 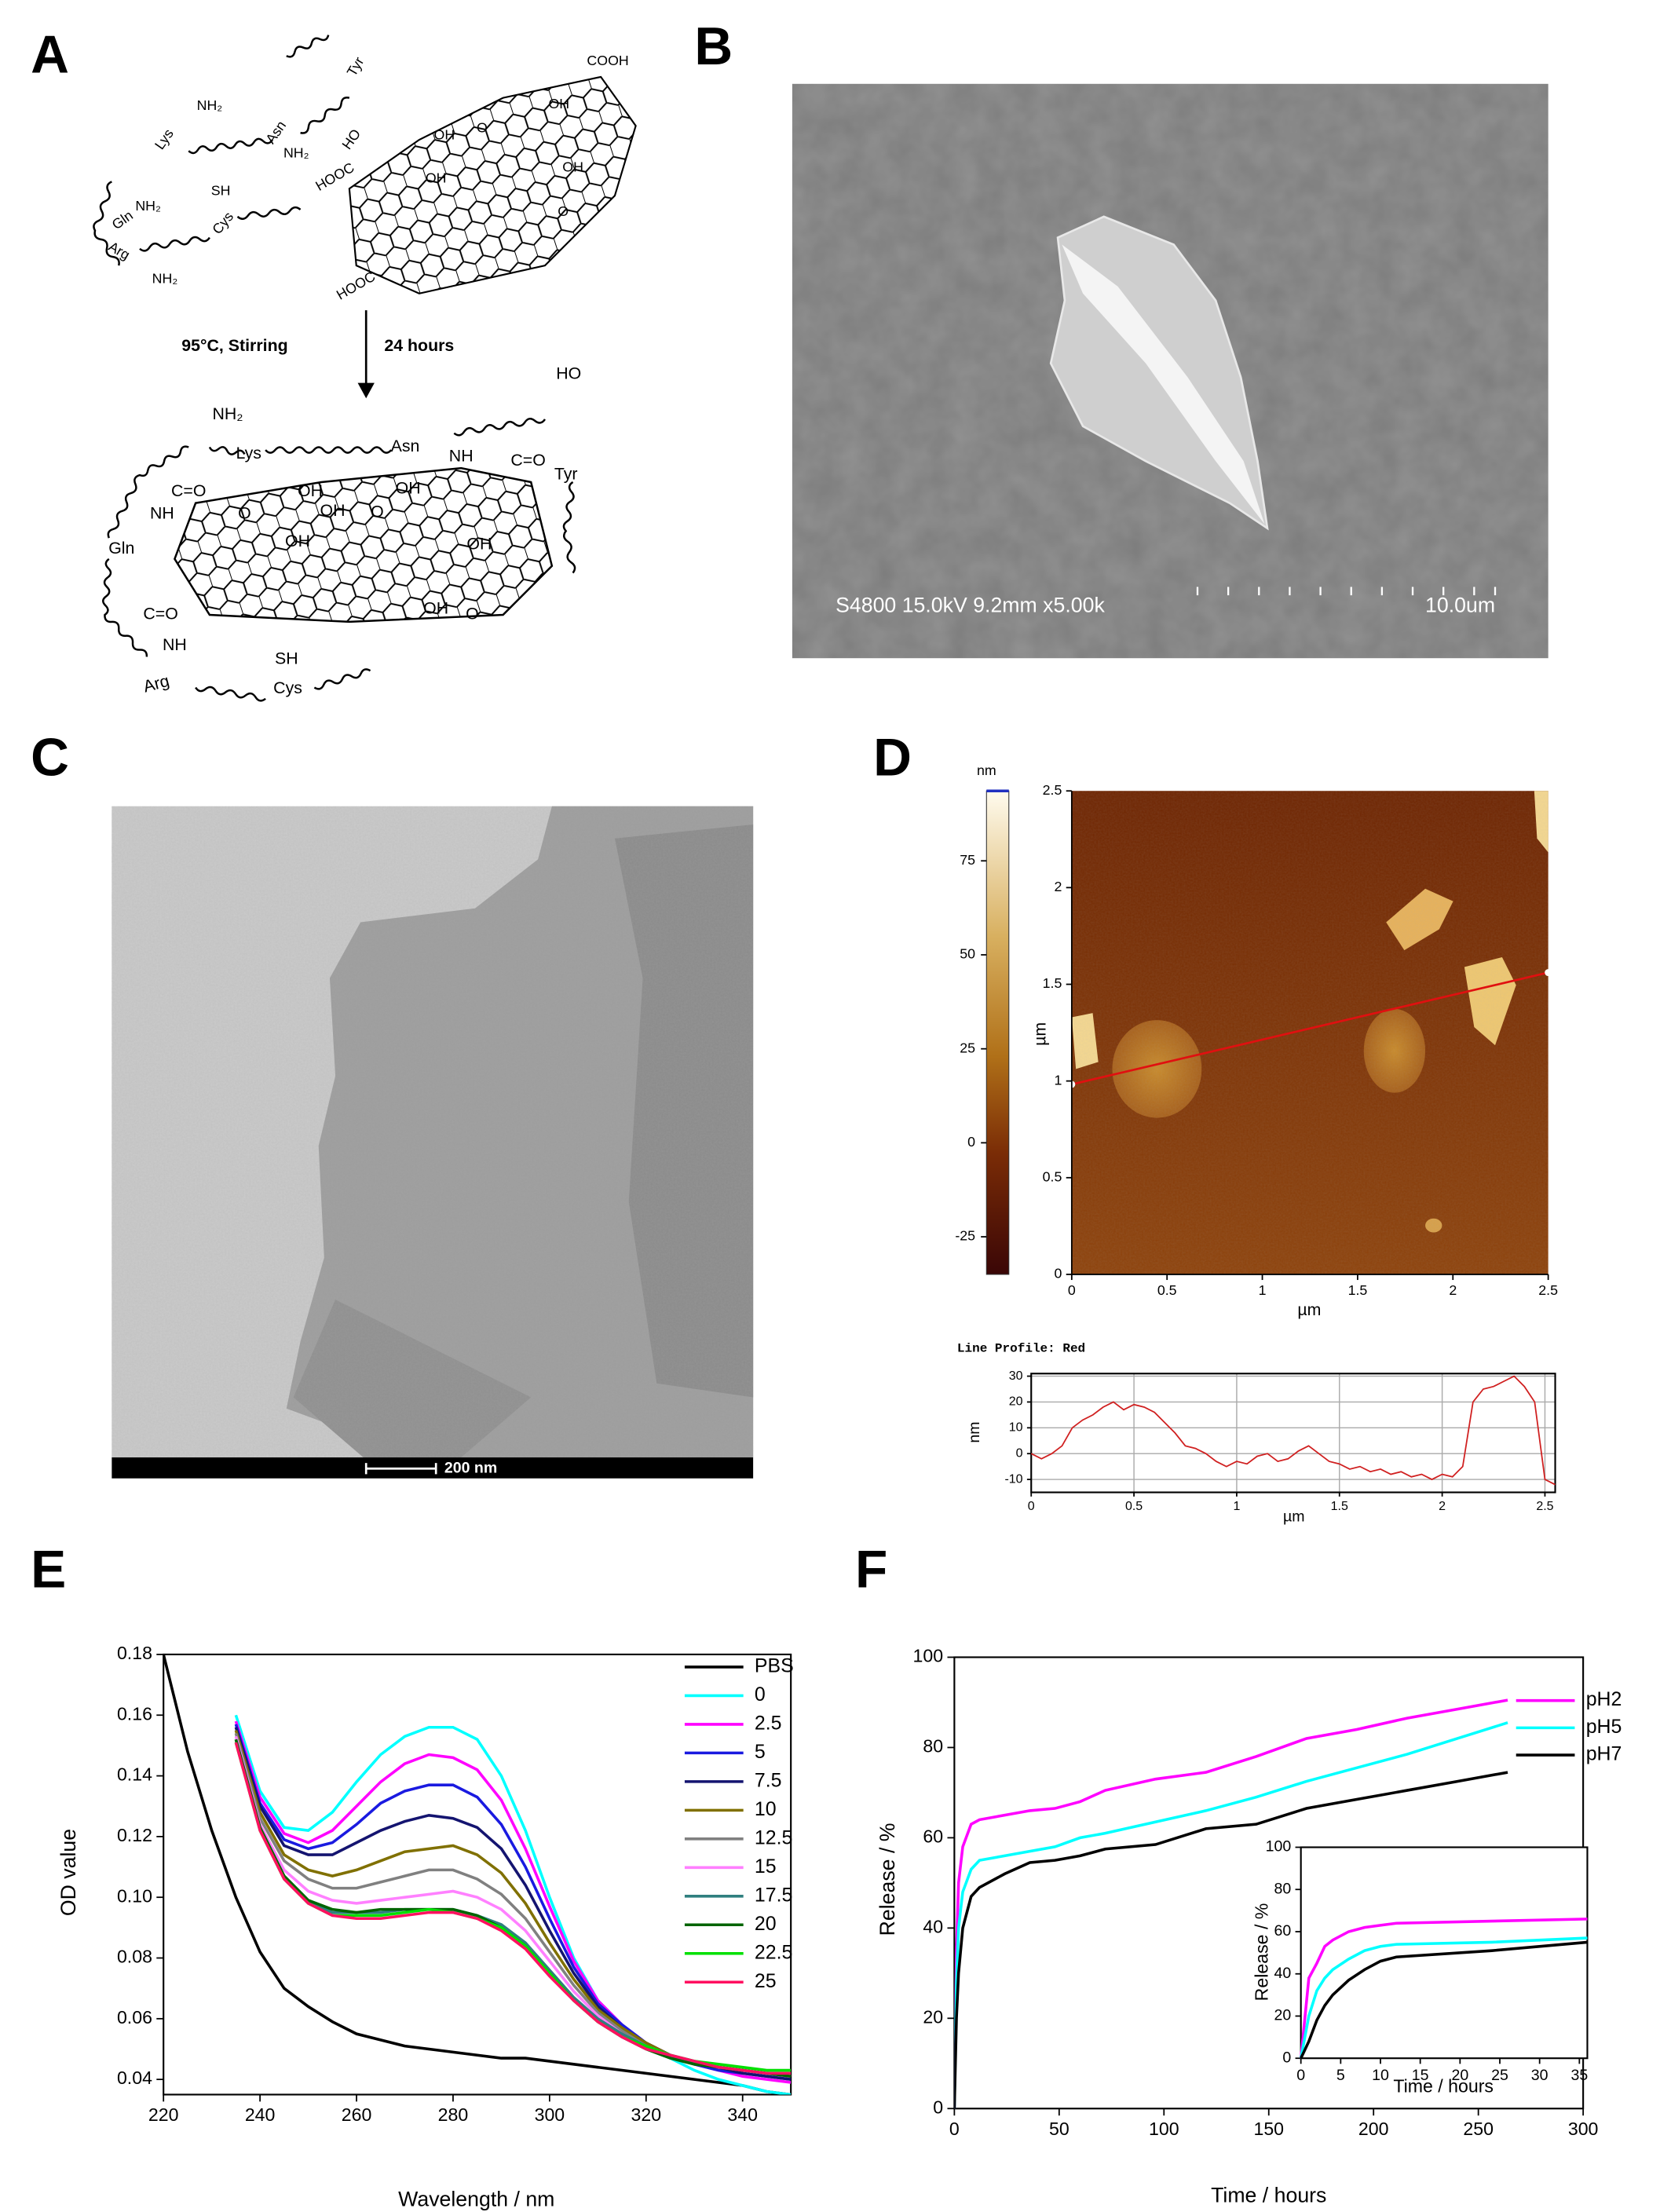 I want to click on legend-label: 25, so click(x=766, y=1981).